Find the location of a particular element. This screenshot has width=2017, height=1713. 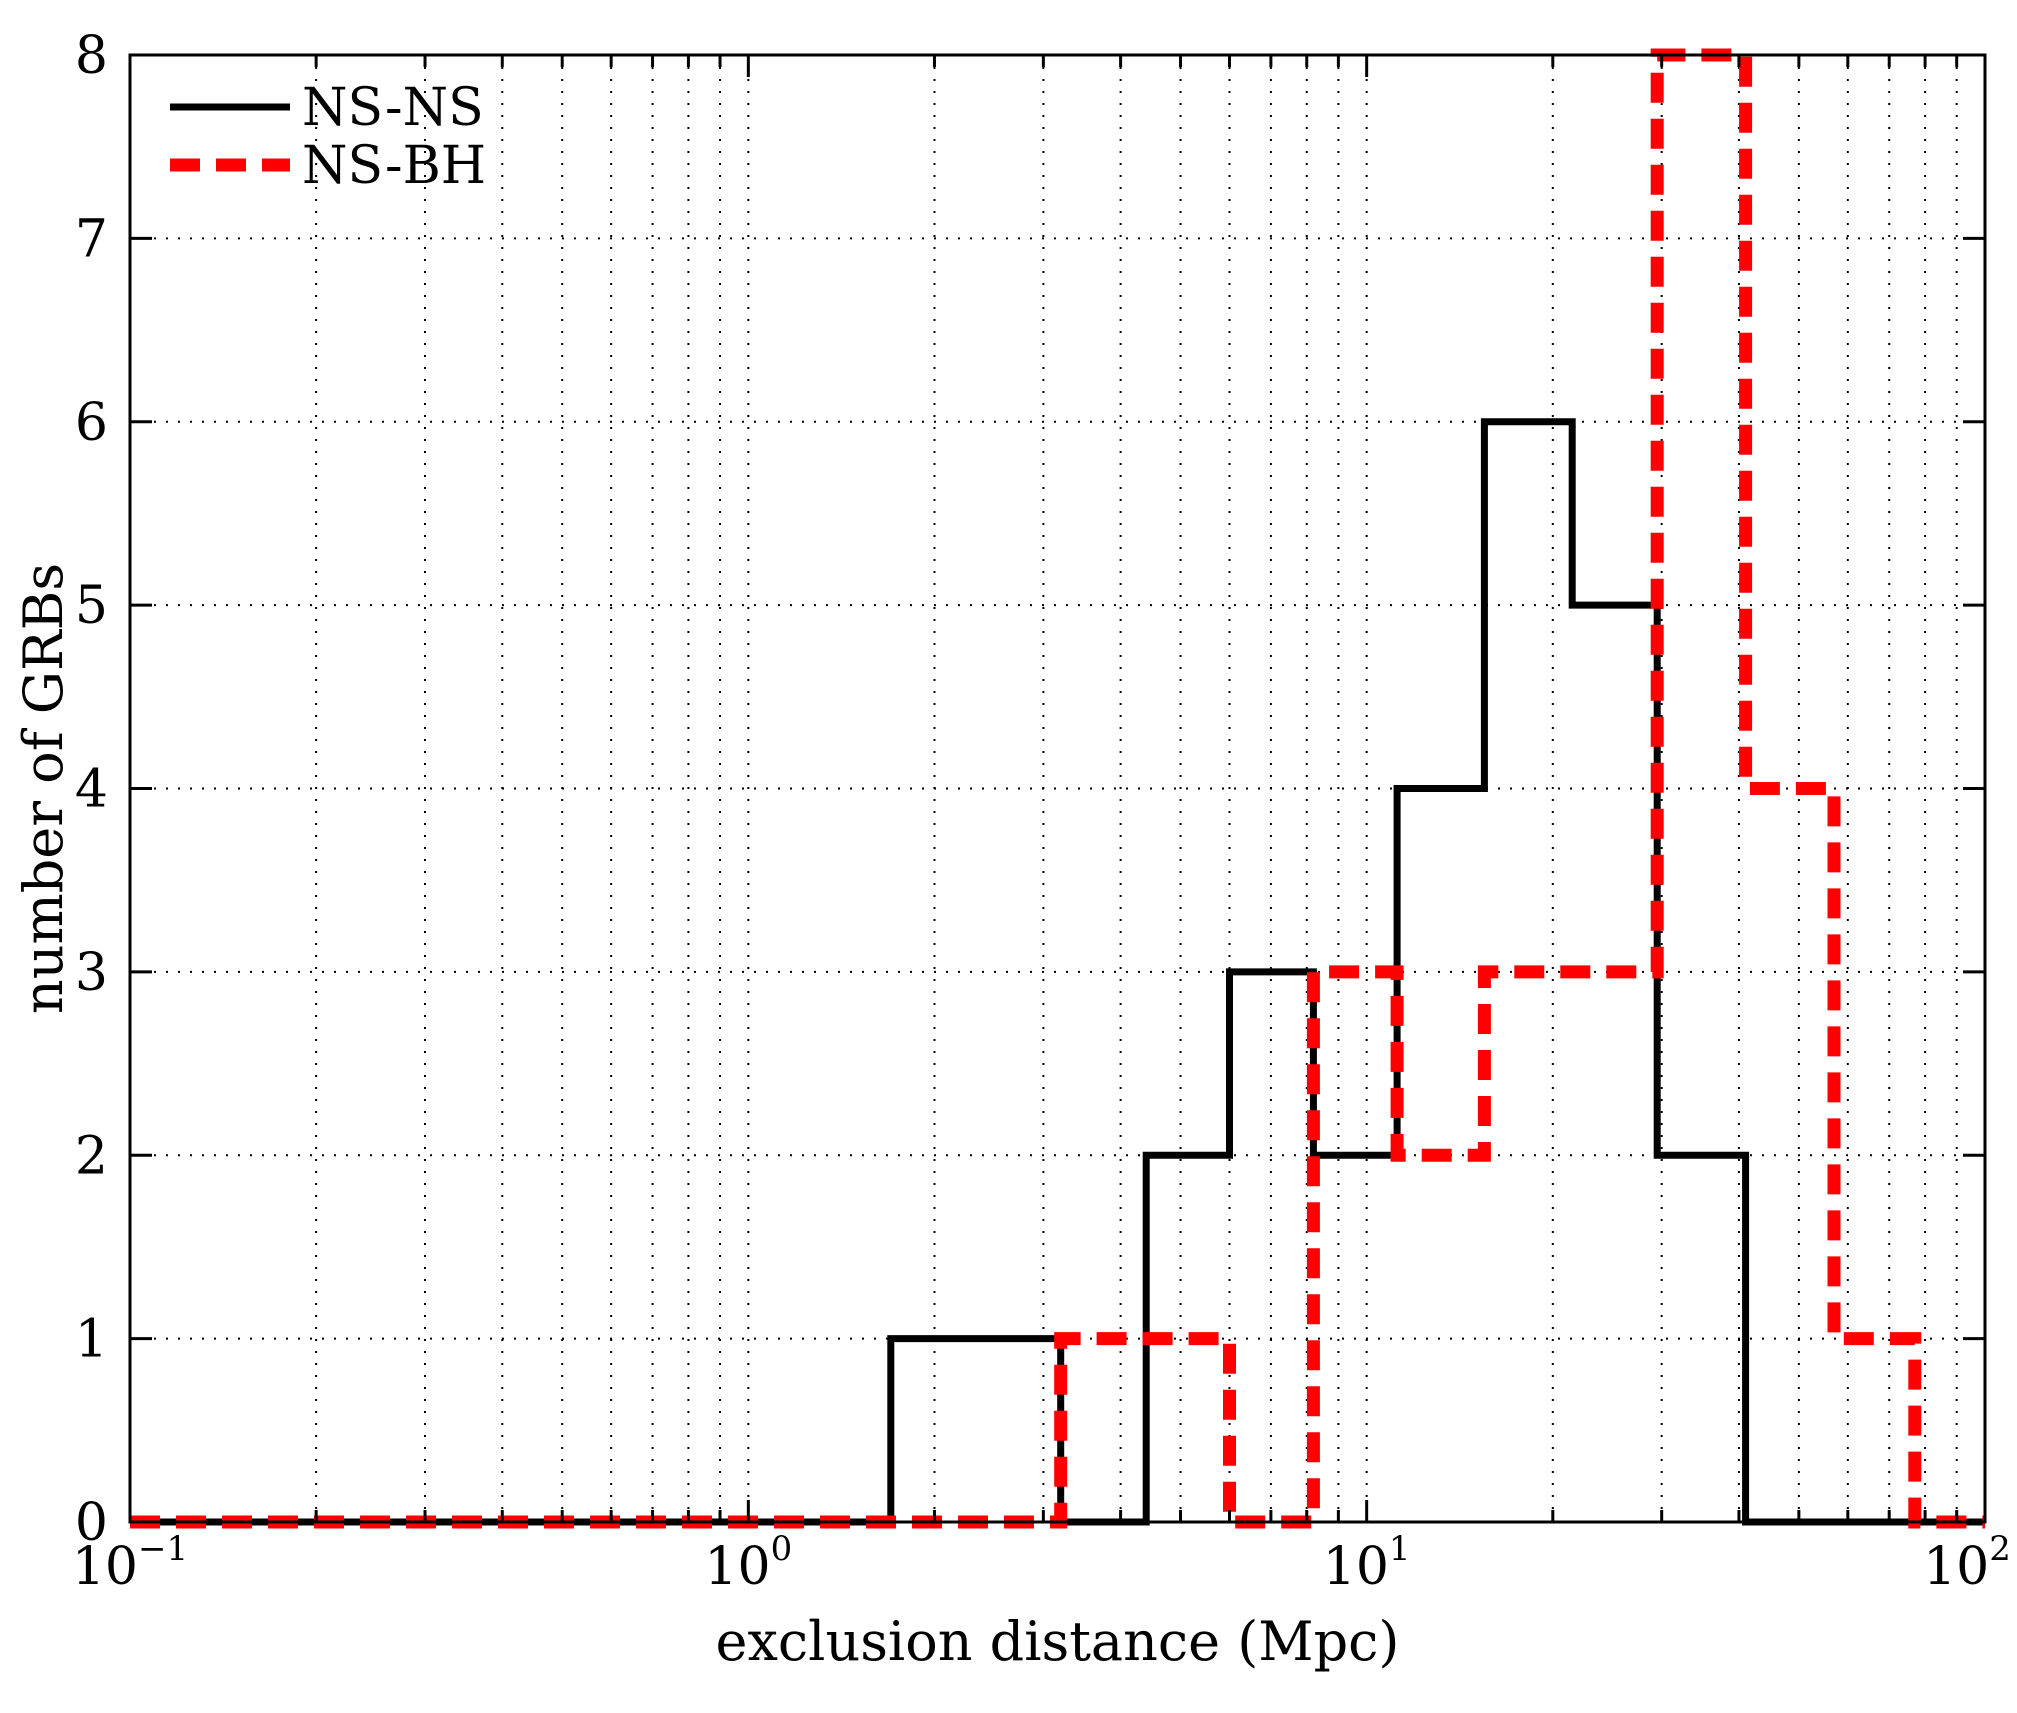

y-tick-label: 4 is located at coordinates (91, 790).